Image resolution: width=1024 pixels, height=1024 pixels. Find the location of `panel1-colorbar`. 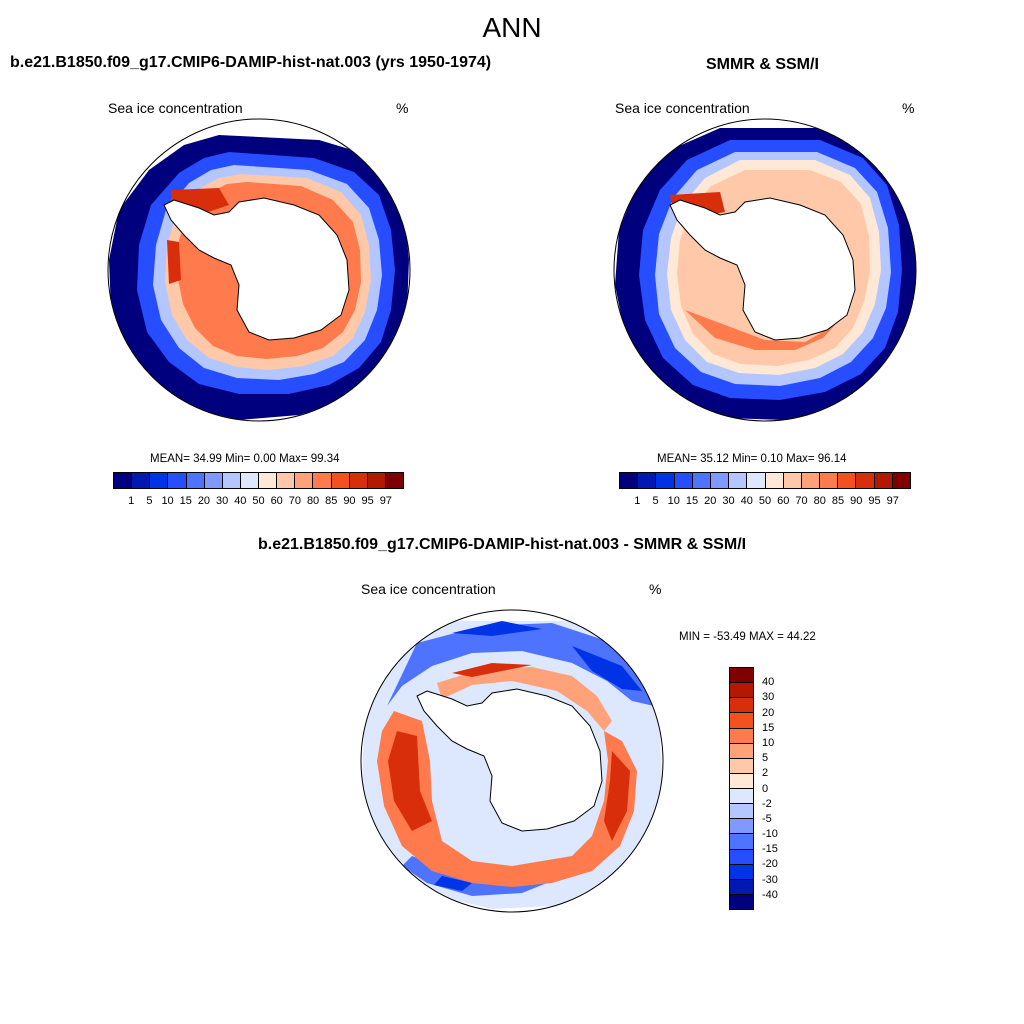

panel1-colorbar is located at coordinates (258, 480).